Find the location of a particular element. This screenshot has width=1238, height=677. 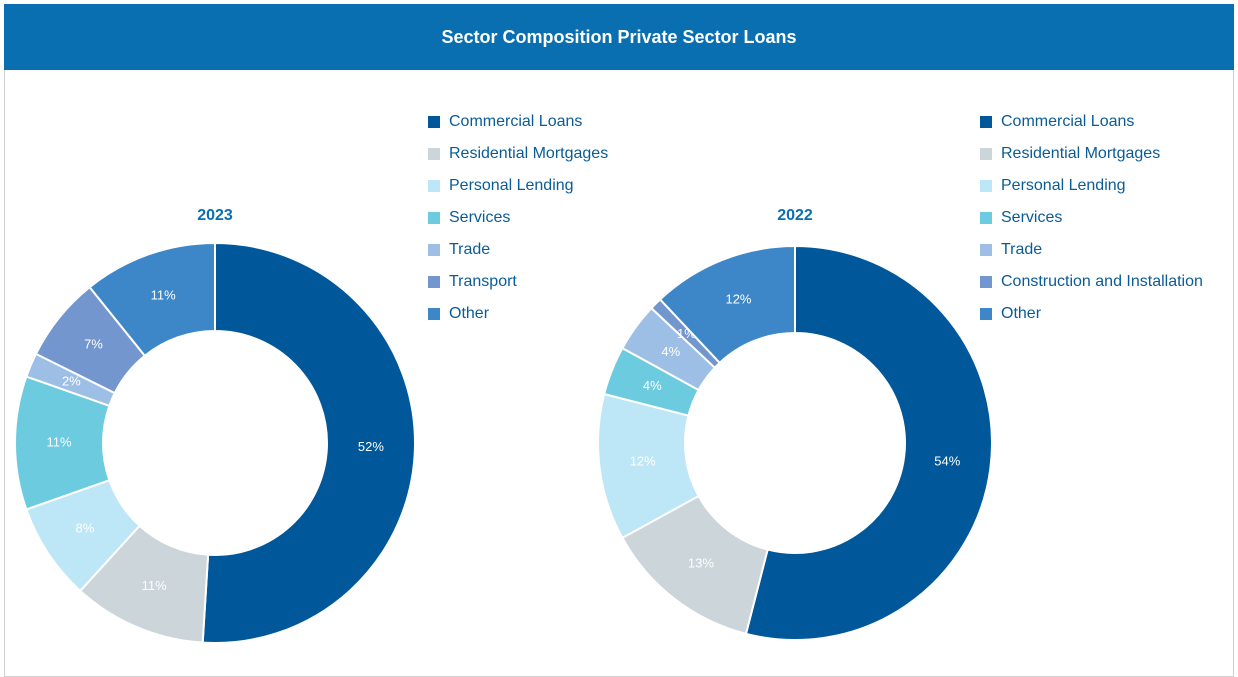

header-bar is located at coordinates (619, 37).